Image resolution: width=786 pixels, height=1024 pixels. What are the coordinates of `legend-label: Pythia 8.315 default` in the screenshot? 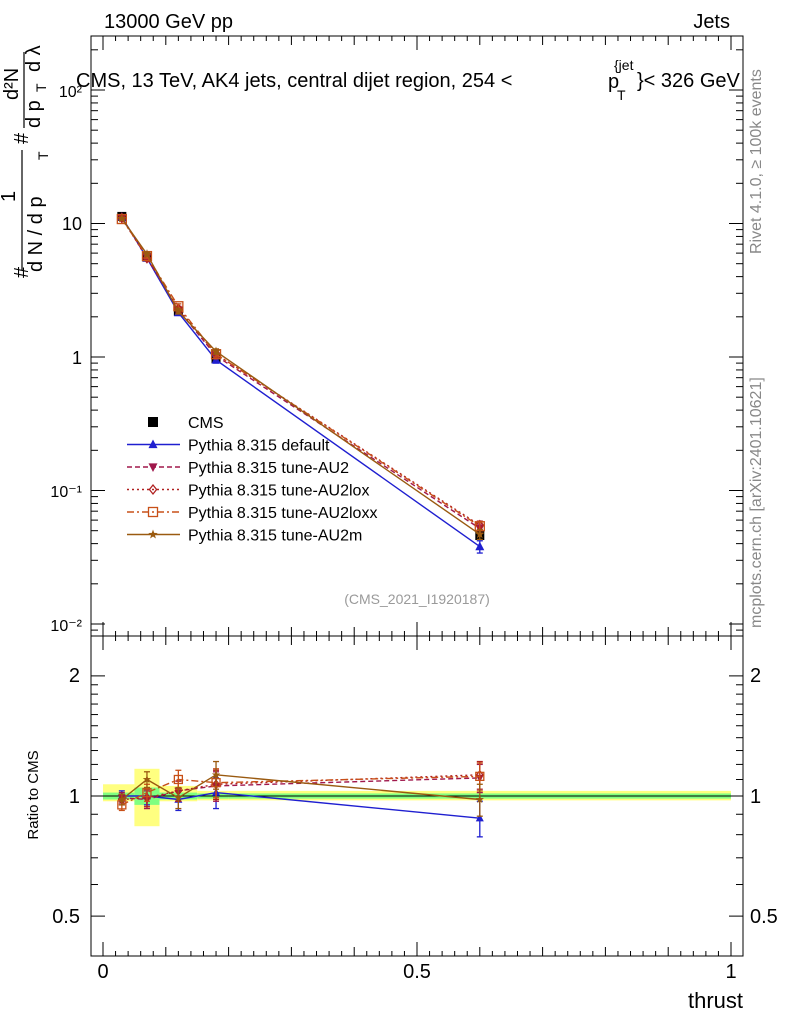 It's located at (259, 446).